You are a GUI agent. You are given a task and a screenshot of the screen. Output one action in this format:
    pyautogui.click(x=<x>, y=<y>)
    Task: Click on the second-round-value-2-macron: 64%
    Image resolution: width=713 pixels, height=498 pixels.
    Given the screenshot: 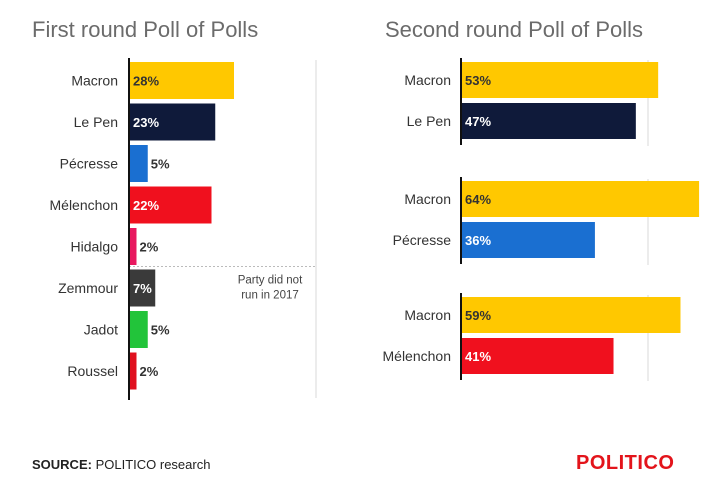 What is the action you would take?
    pyautogui.click(x=478, y=199)
    